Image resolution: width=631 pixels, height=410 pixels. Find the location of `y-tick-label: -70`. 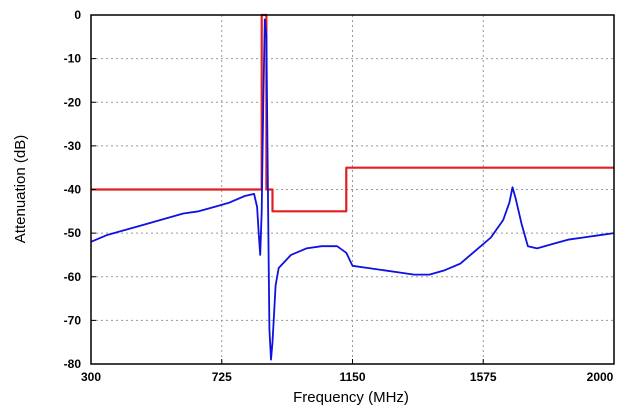

y-tick-label: -70 is located at coordinates (73, 320).